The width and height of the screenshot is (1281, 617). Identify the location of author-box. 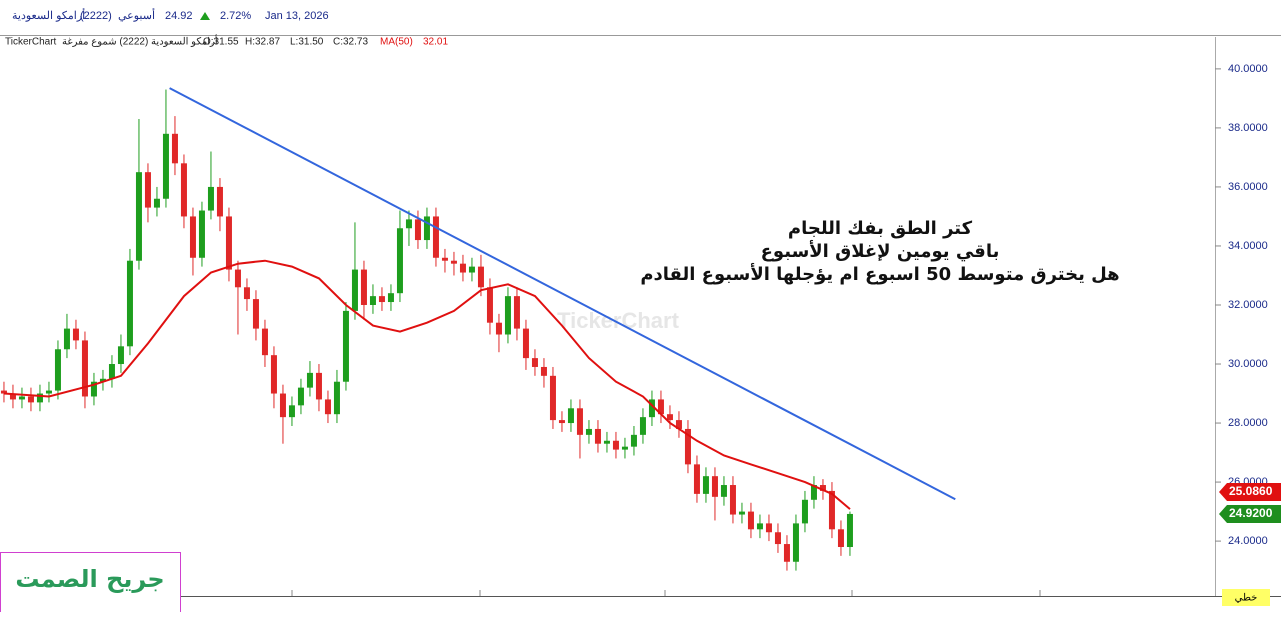
(90, 582).